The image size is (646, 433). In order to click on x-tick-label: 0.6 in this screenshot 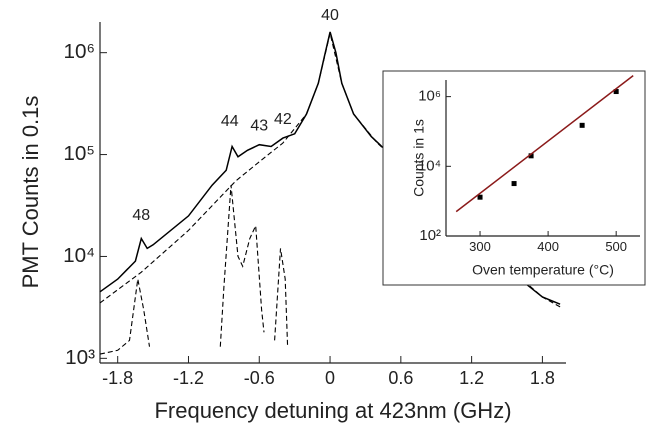, I will do `click(400, 378)`.